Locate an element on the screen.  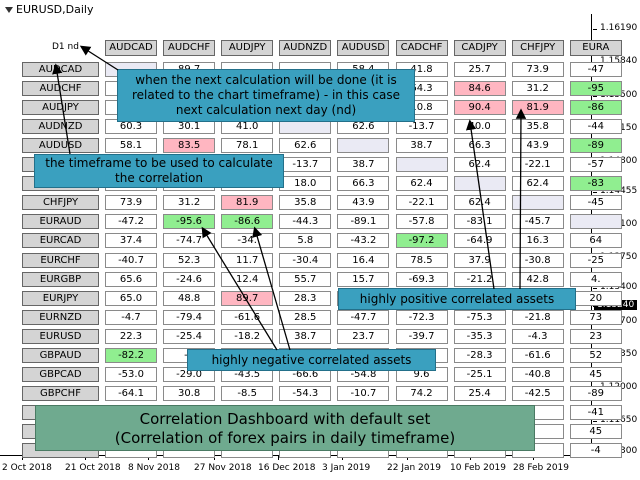
correlation-cell: -47.7 is located at coordinates (363, 317).